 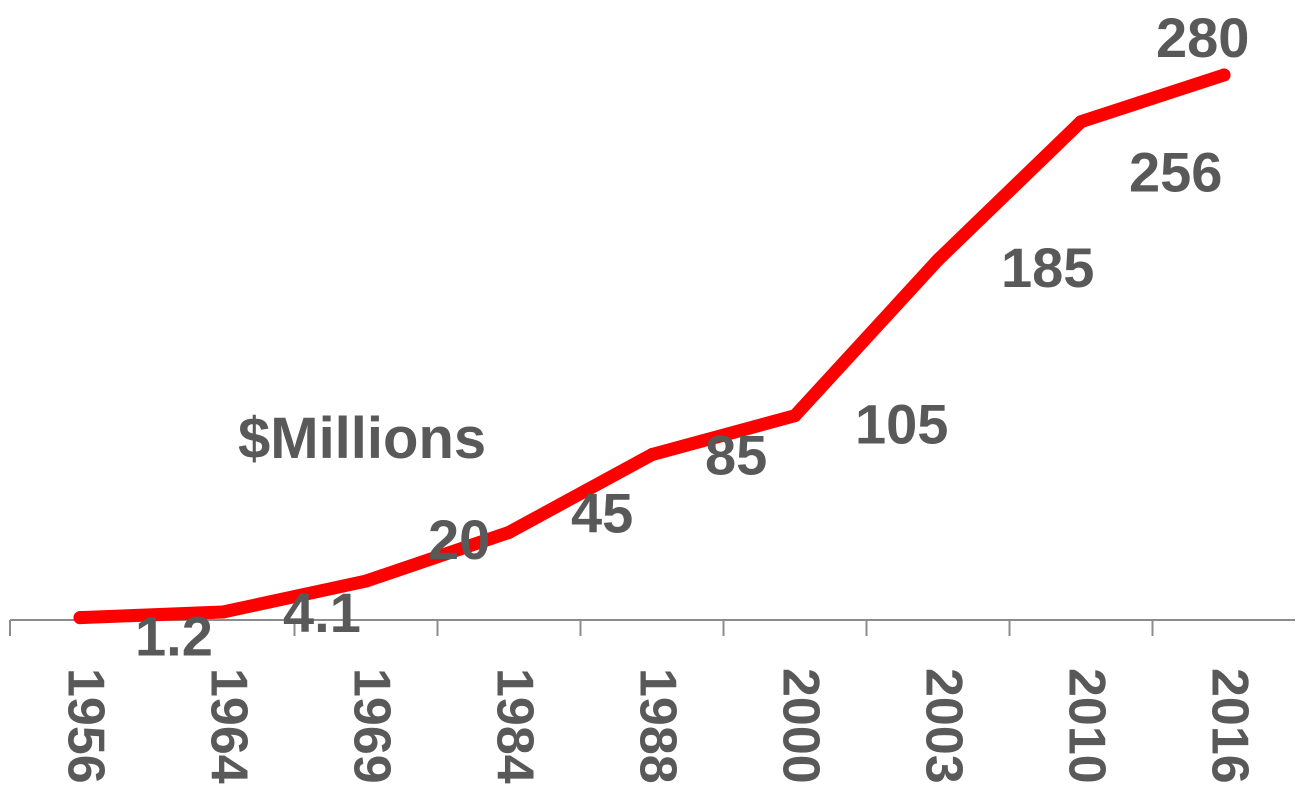 What do you see at coordinates (1047, 267) in the screenshot?
I see `data-label-2003: 185` at bounding box center [1047, 267].